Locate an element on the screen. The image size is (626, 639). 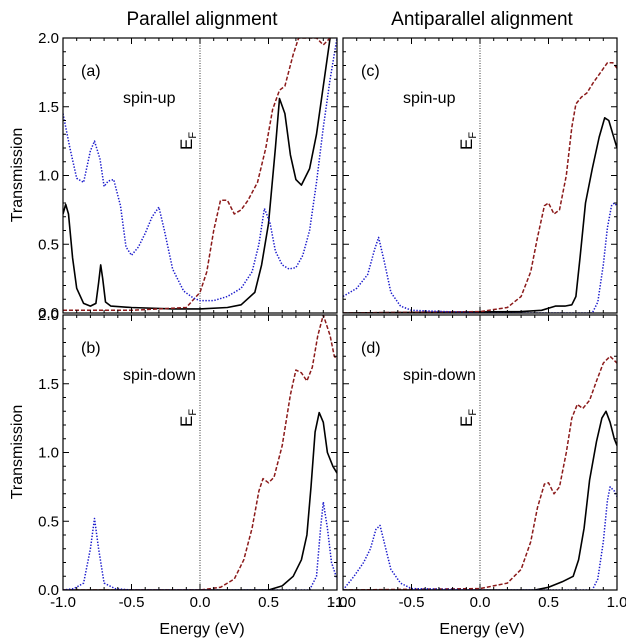
panel-letter: (d) is located at coordinates (371, 348).